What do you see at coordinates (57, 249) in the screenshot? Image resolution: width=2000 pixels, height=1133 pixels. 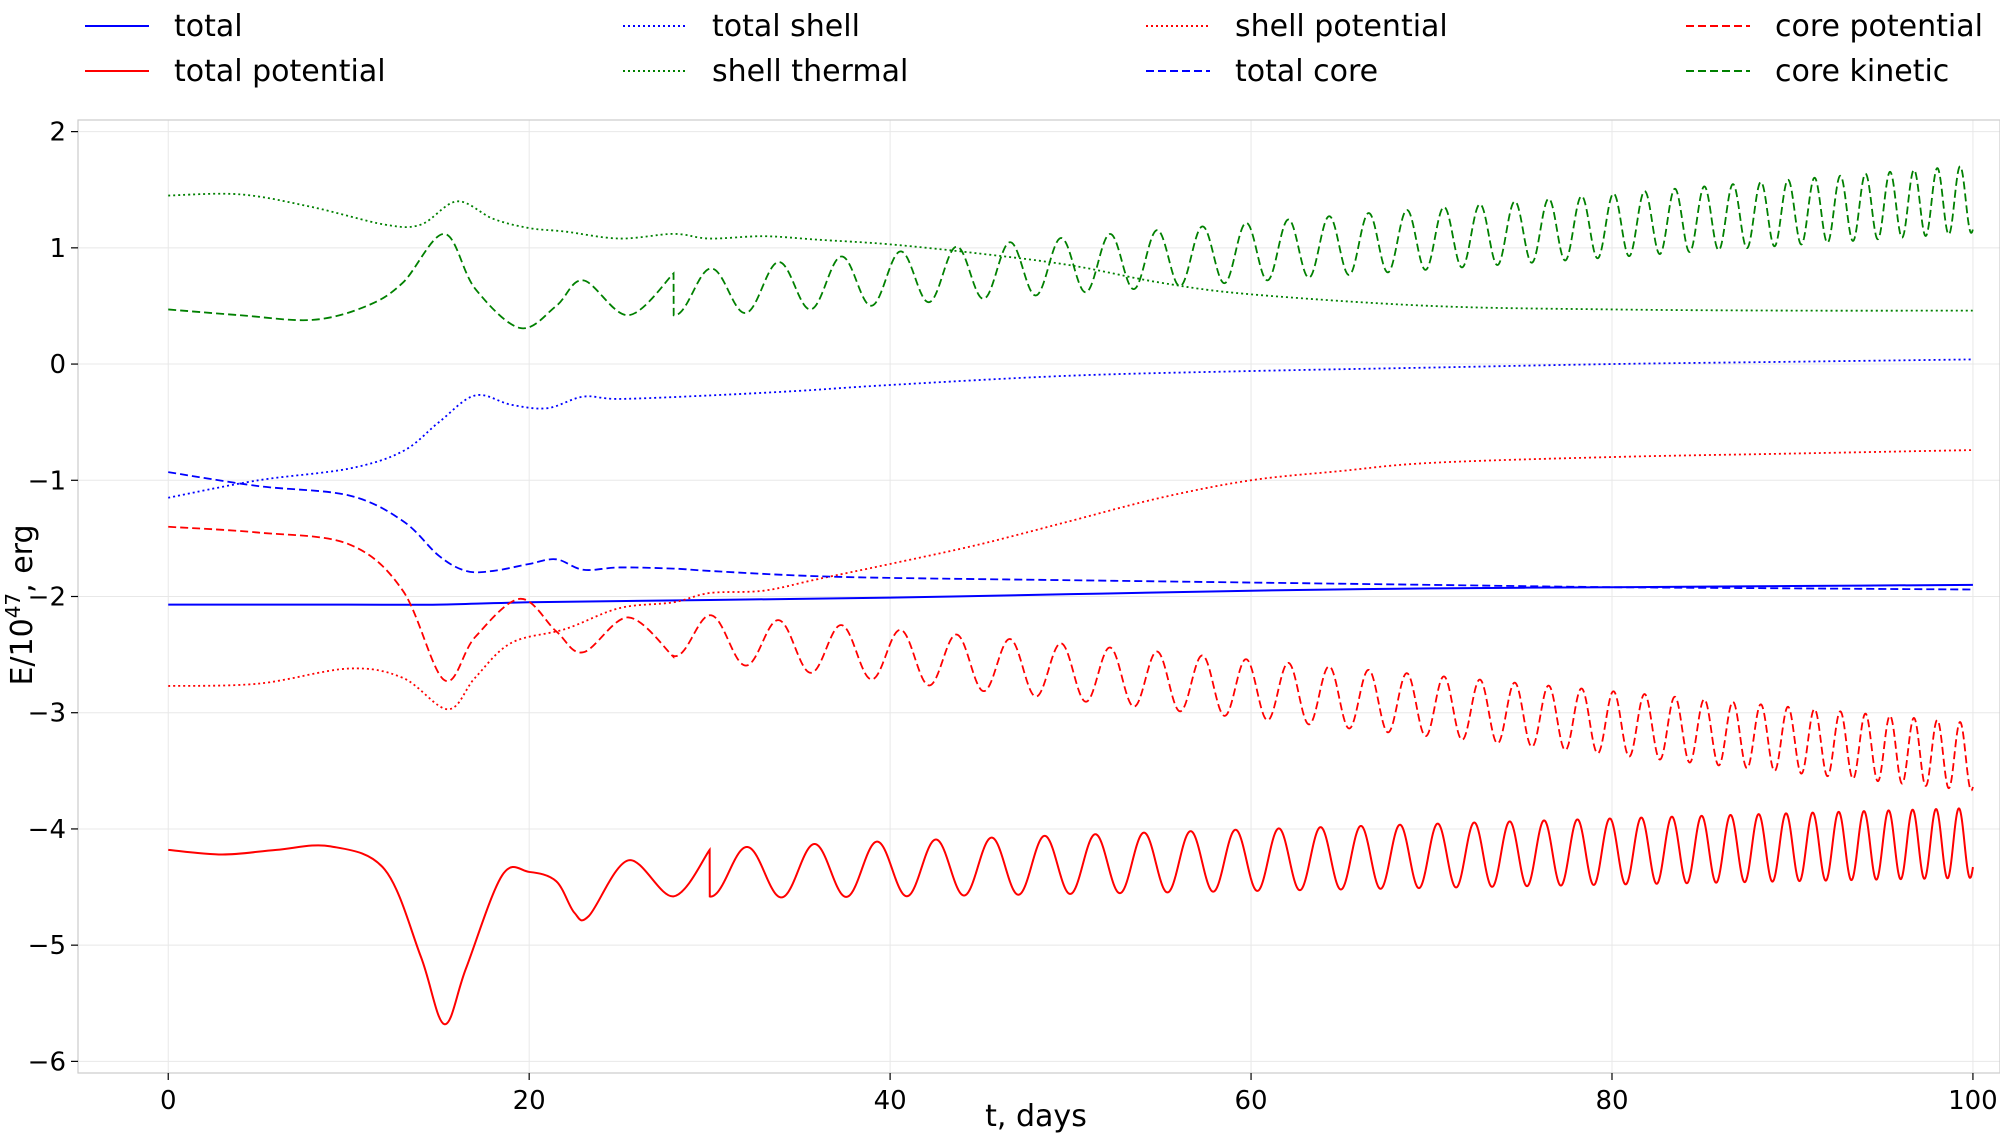 I see `y-tick-label: 1` at bounding box center [57, 249].